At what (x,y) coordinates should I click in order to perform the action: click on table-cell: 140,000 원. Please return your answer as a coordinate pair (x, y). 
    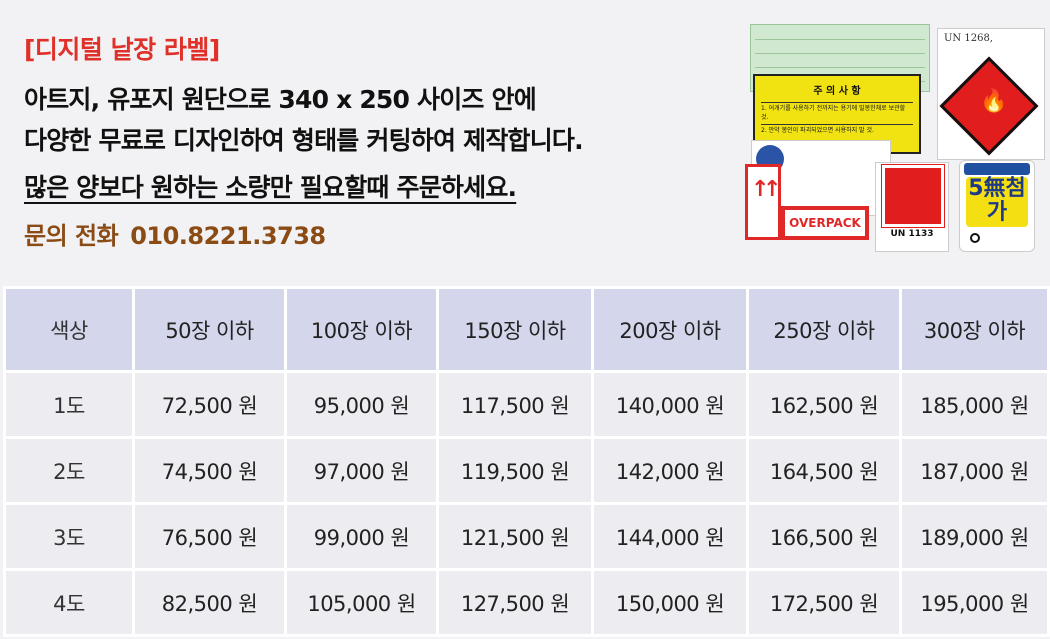
    Looking at the image, I should click on (670, 404).